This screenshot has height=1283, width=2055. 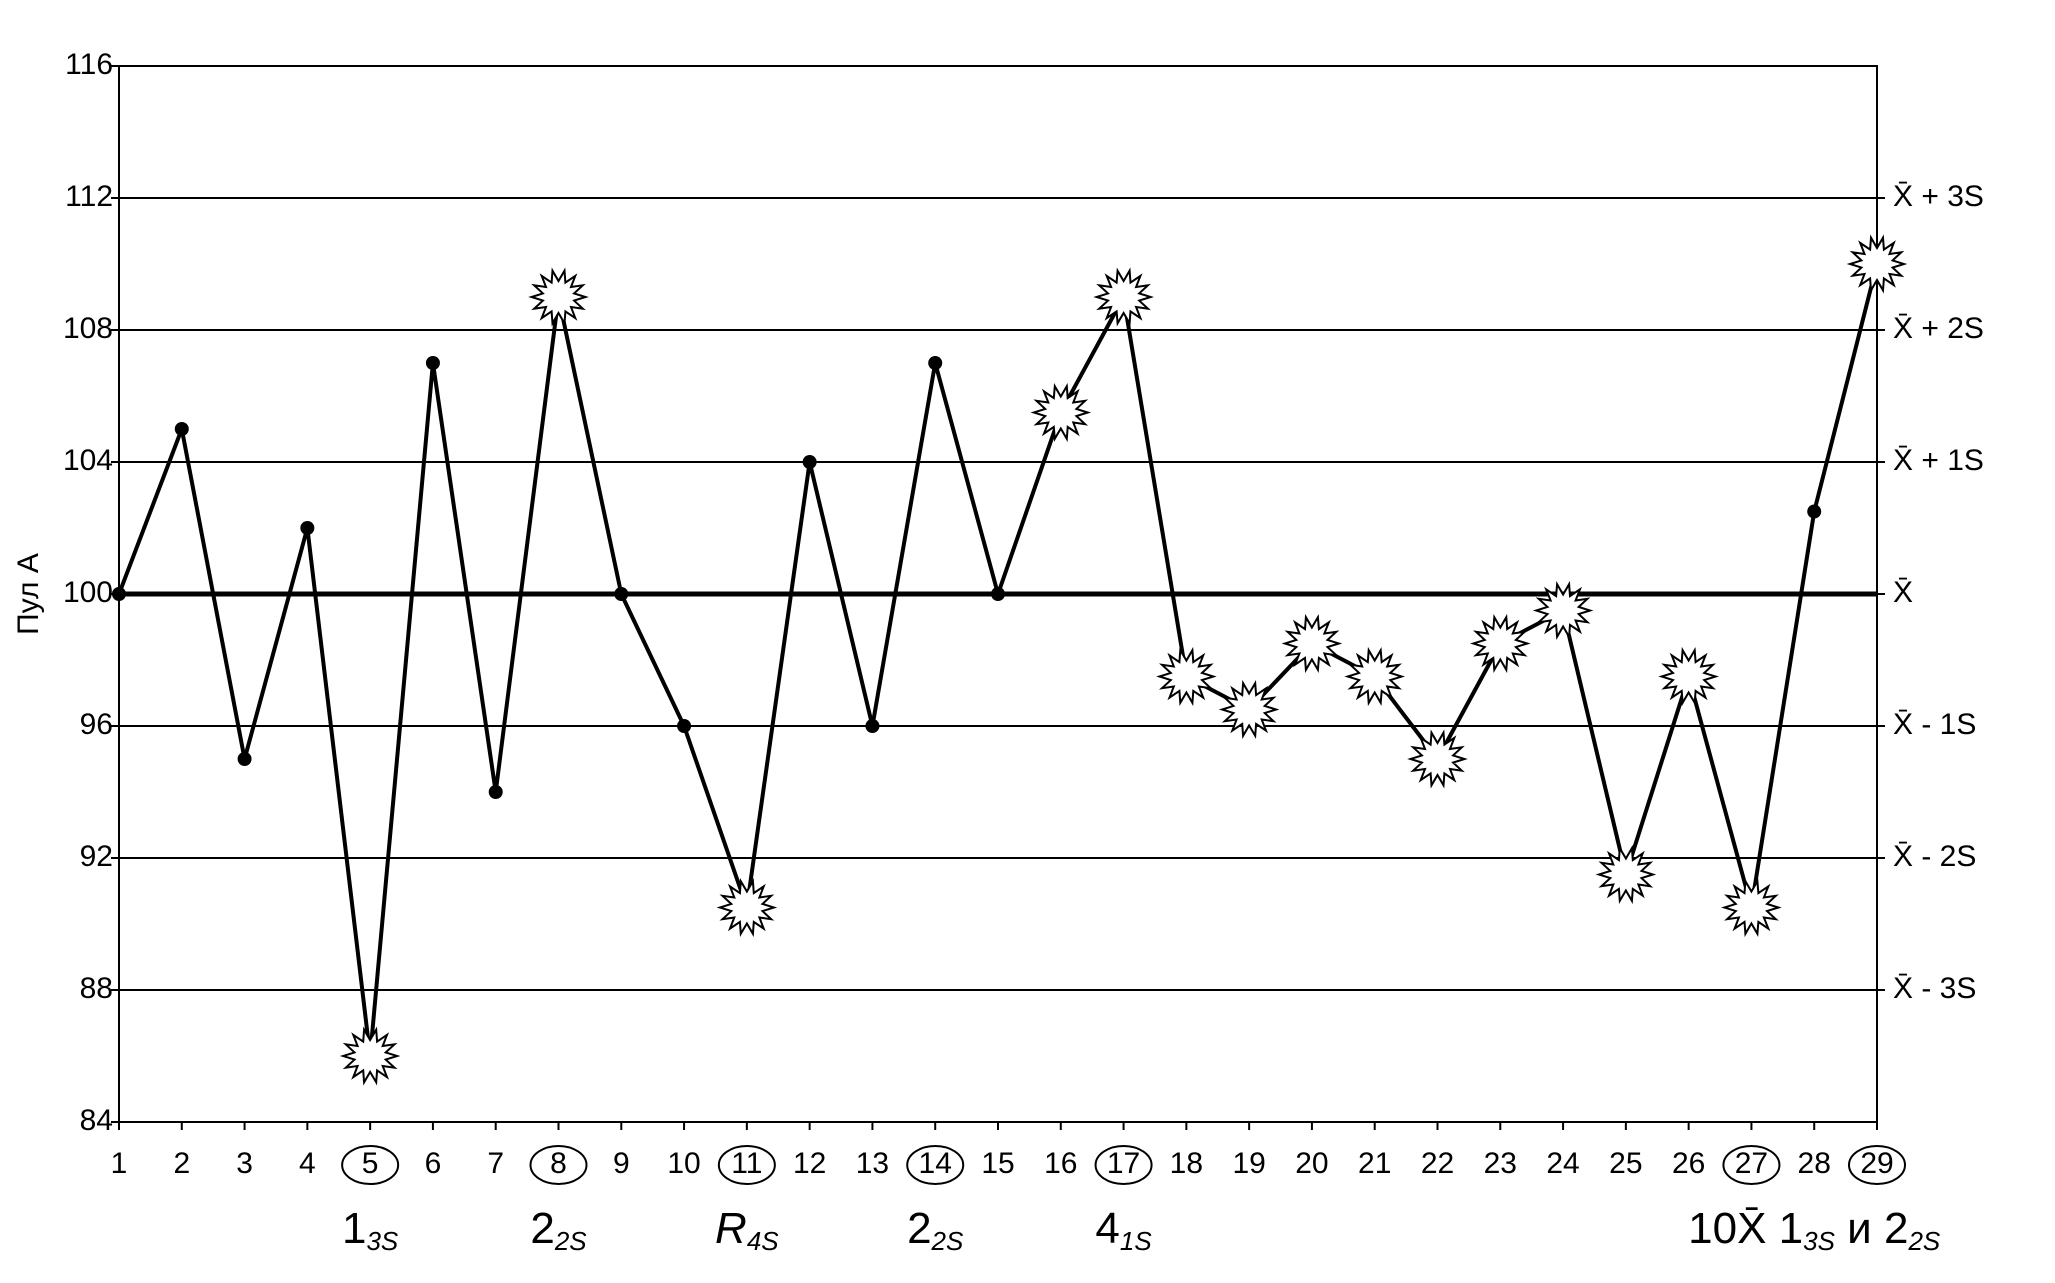 What do you see at coordinates (96, 1120) in the screenshot?
I see `y-tick-label: 84` at bounding box center [96, 1120].